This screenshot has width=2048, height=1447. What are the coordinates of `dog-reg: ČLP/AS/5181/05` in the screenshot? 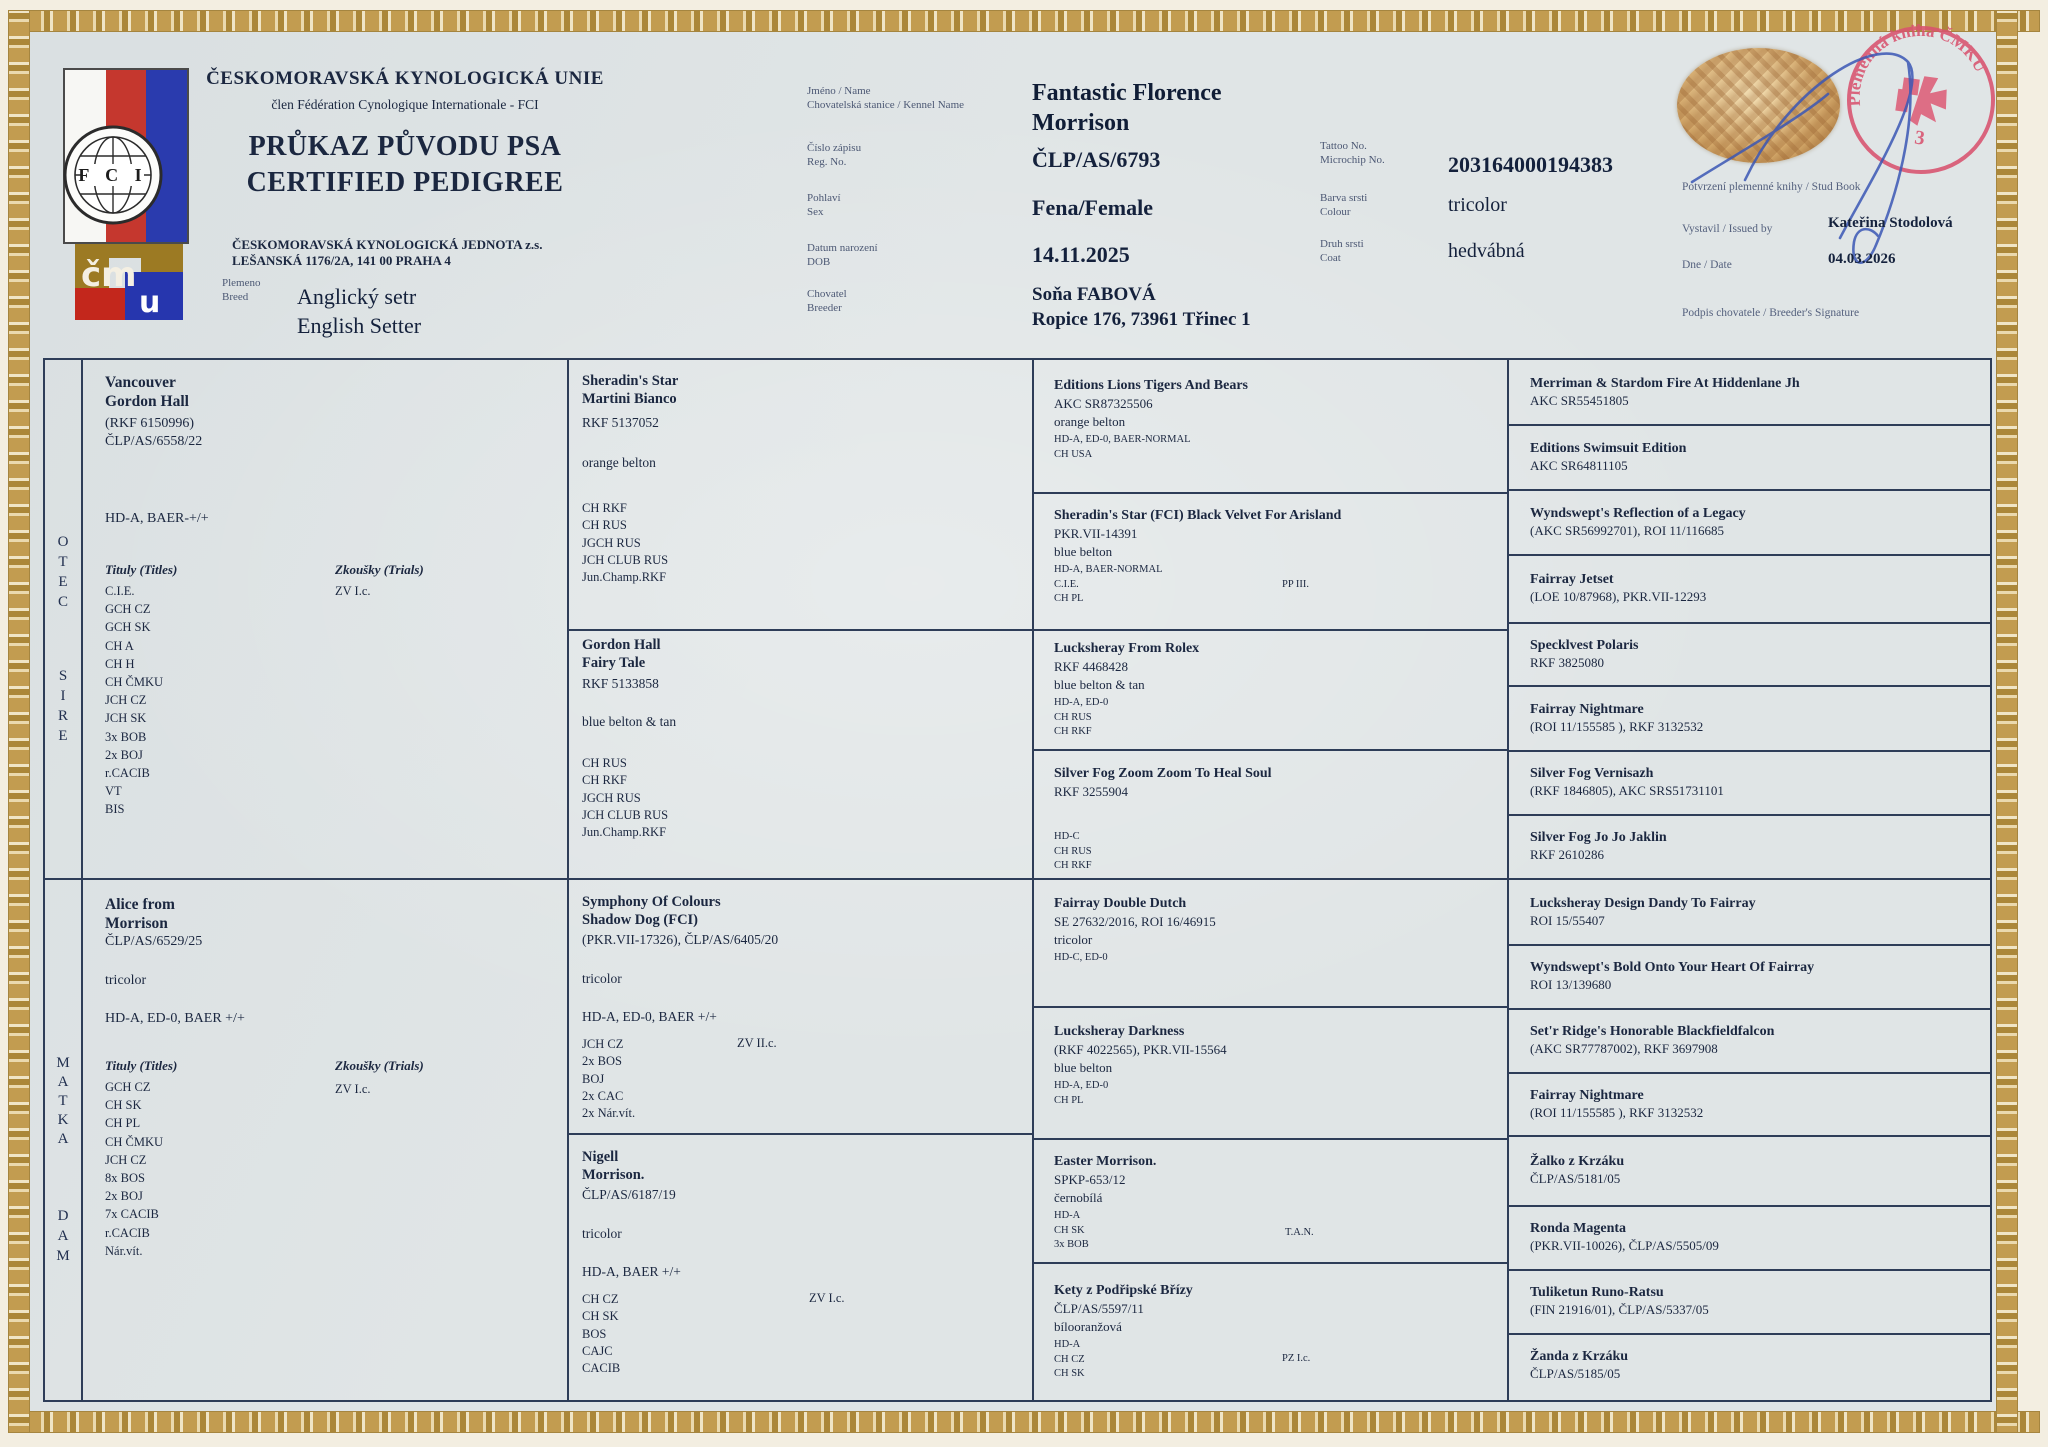 It's located at (1575, 1178).